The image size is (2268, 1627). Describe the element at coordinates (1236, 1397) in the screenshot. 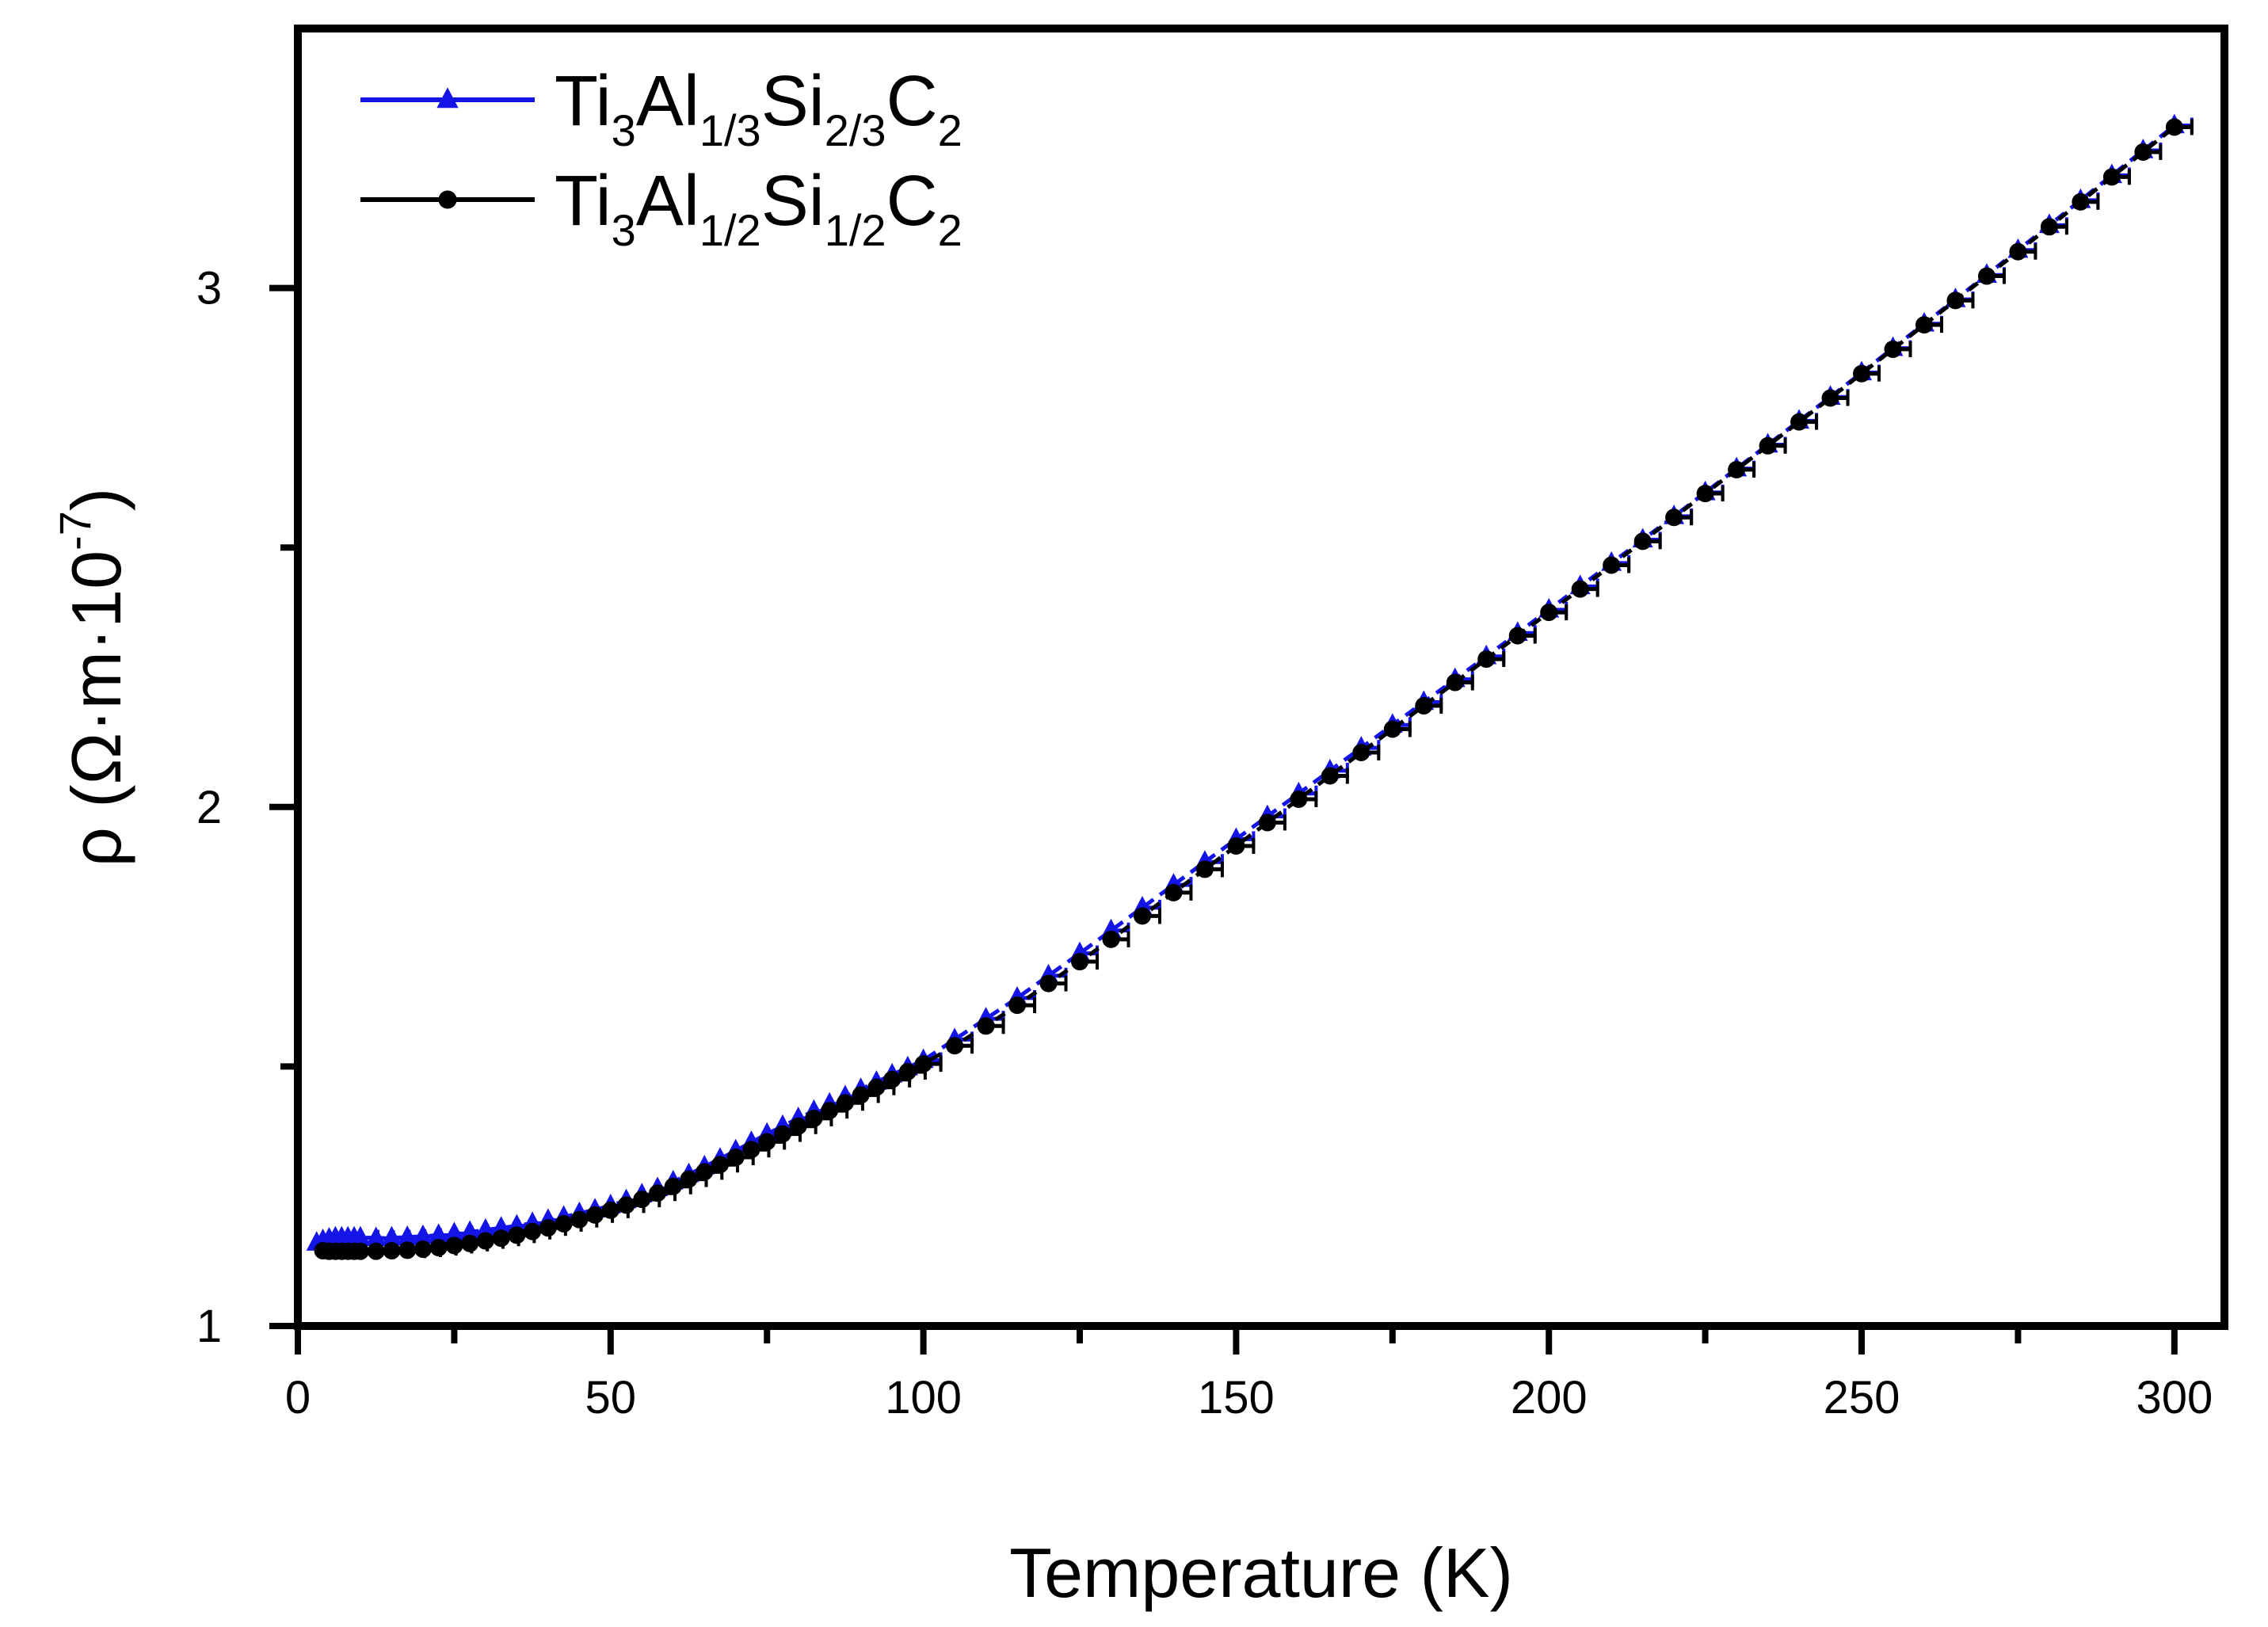

I see `x-tick-label: 150` at that location.